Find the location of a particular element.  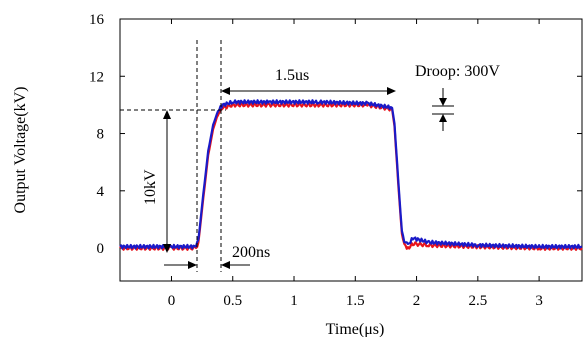

x-tick-label: 2.5 is located at coordinates (477, 301).